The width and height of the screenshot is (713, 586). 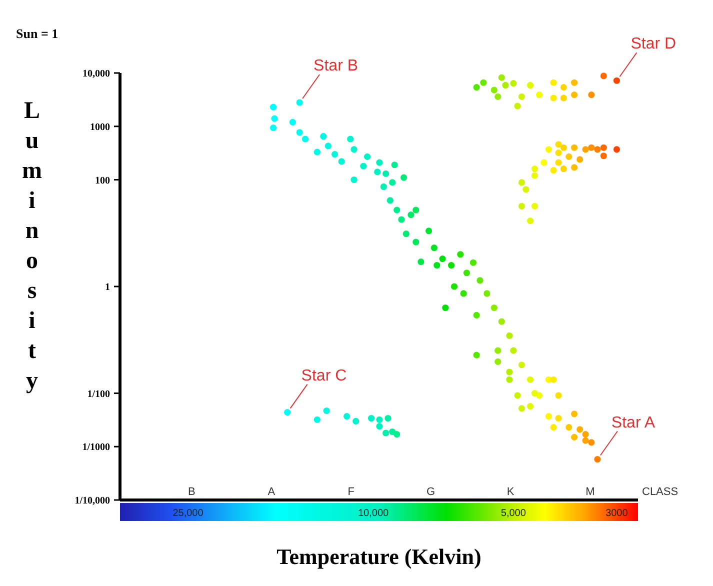 What do you see at coordinates (272, 492) in the screenshot?
I see `annotation: A` at bounding box center [272, 492].